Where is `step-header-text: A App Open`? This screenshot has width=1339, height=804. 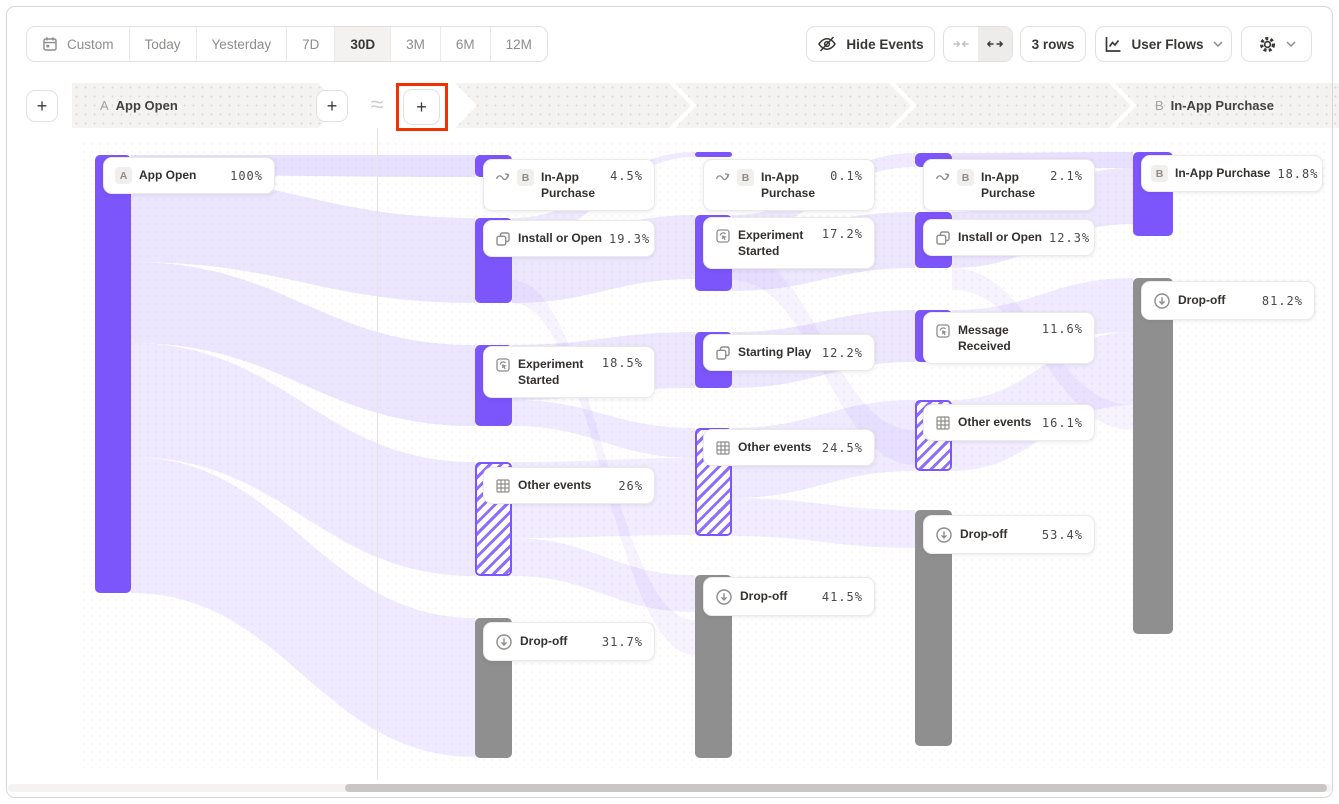 step-header-text: A App Open is located at coordinates (139, 105).